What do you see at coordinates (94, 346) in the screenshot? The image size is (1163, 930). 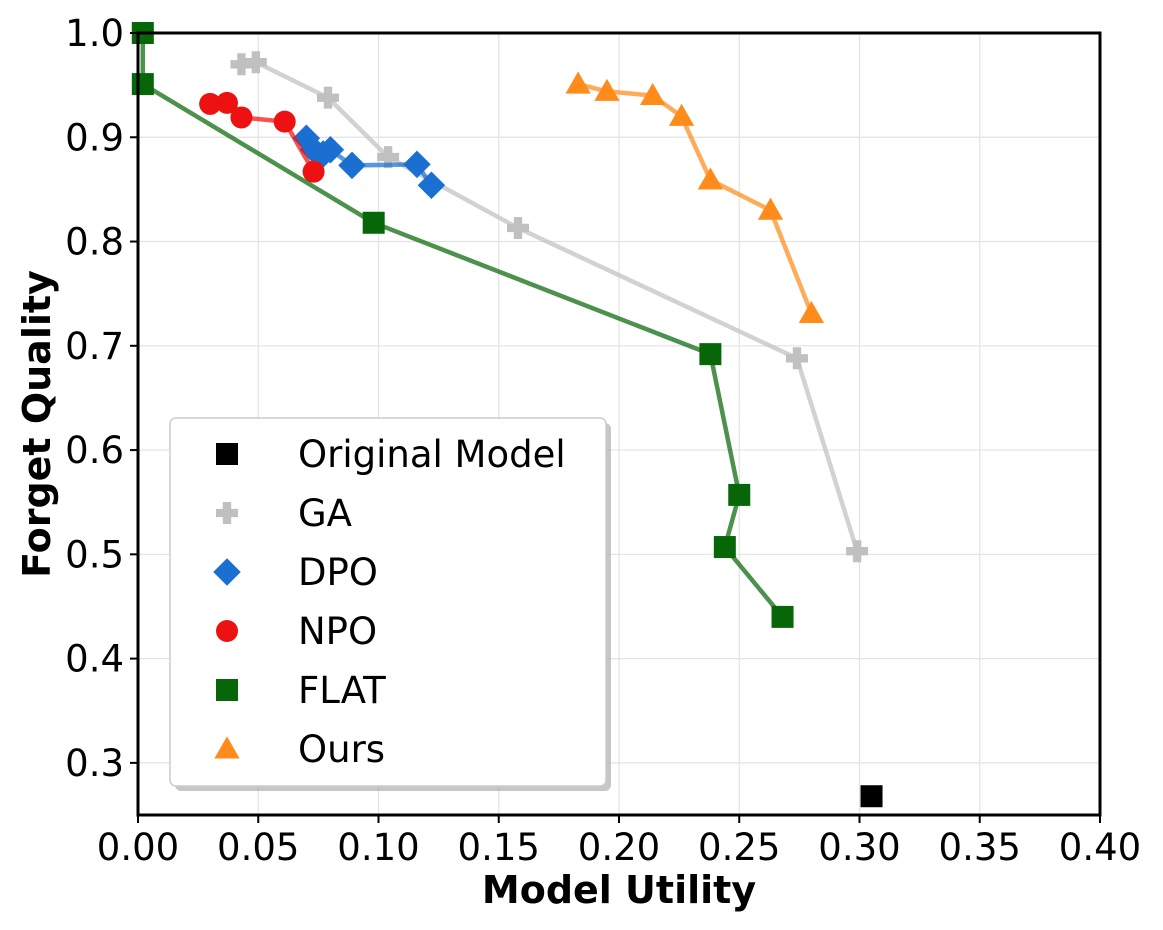 I see `y-tick-label: 0.7` at bounding box center [94, 346].